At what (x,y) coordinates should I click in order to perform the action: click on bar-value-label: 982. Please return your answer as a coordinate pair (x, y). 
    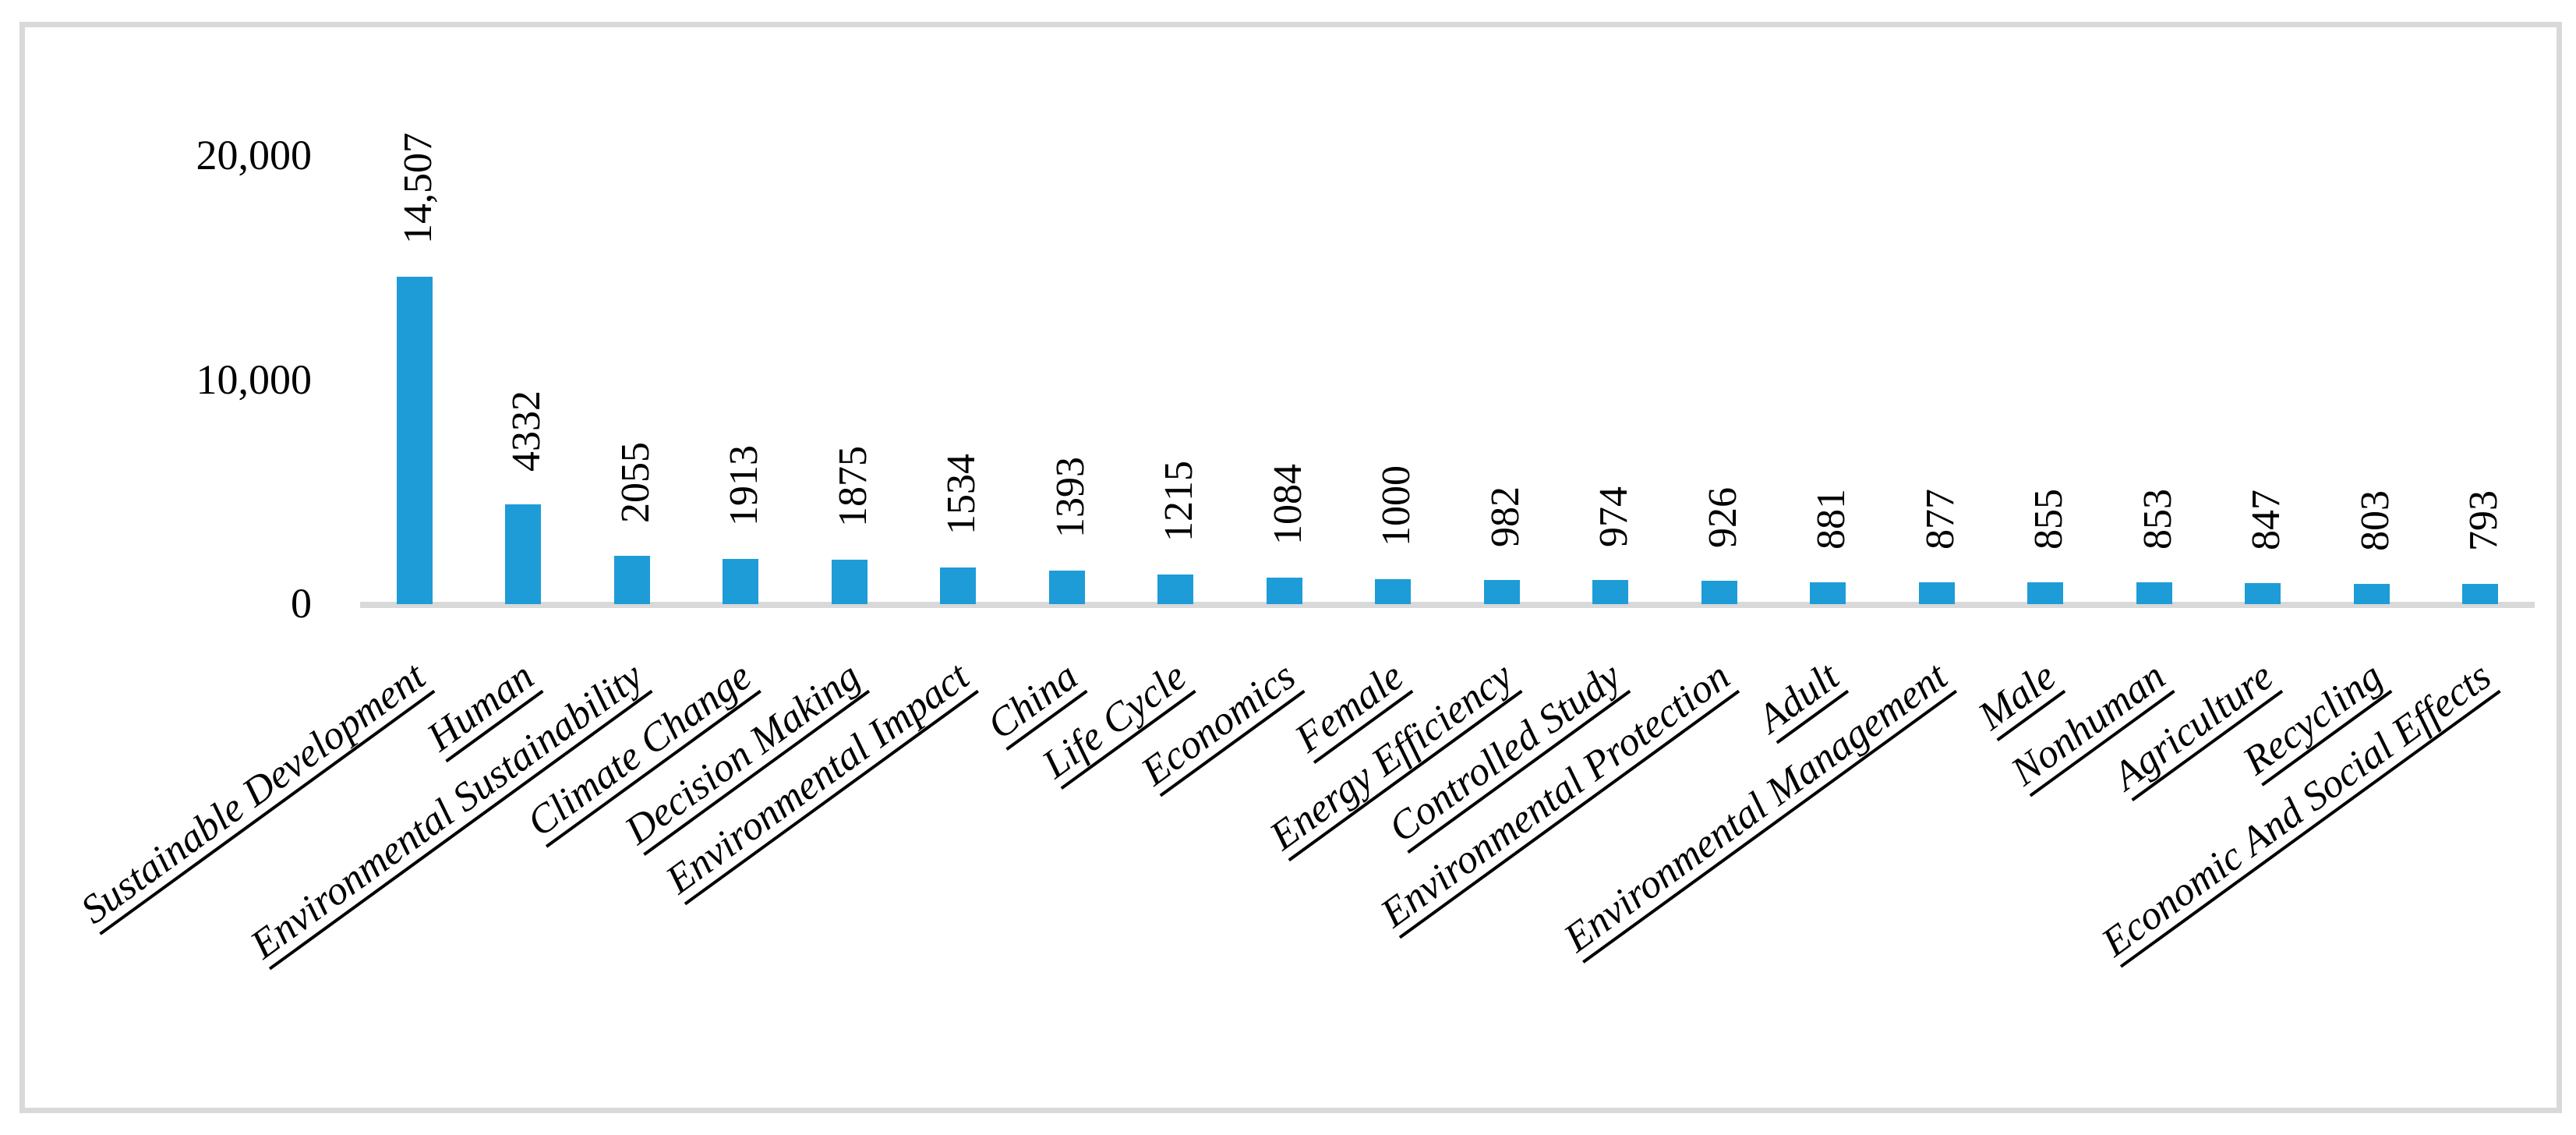
    Looking at the image, I should click on (1505, 517).